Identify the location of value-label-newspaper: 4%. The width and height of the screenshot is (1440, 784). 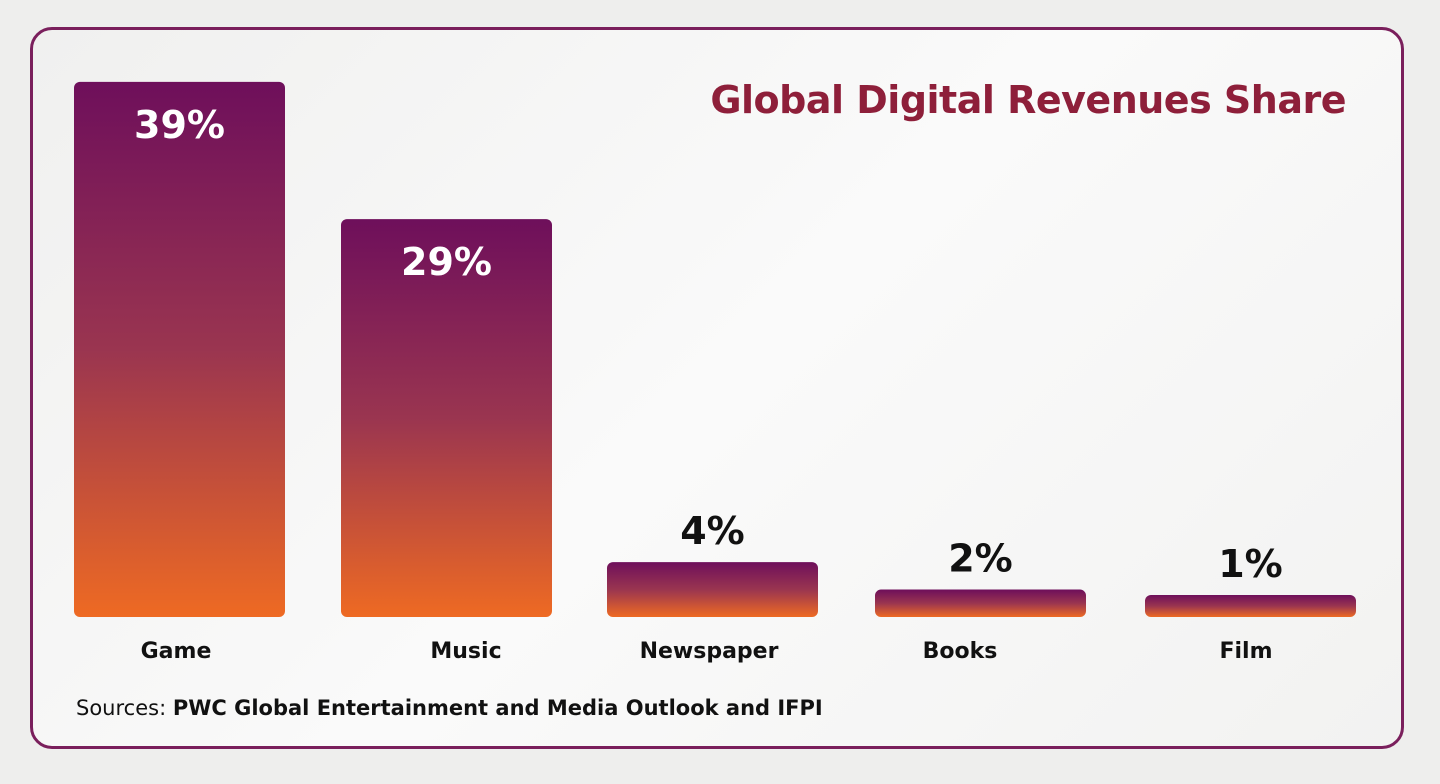
(712, 531).